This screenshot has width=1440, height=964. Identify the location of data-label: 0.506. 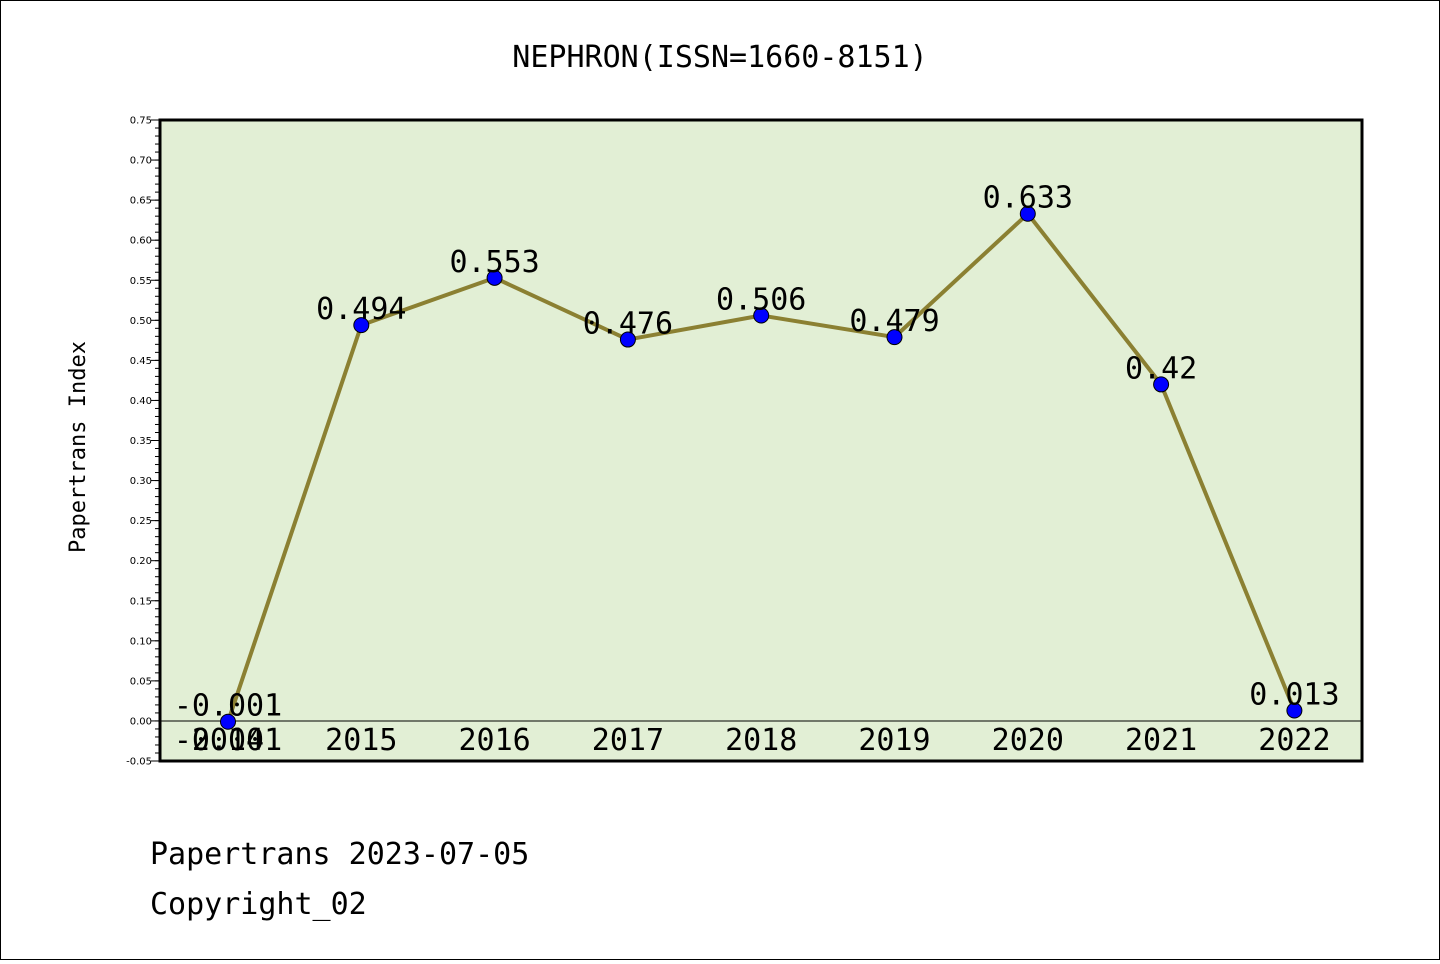
(761, 300).